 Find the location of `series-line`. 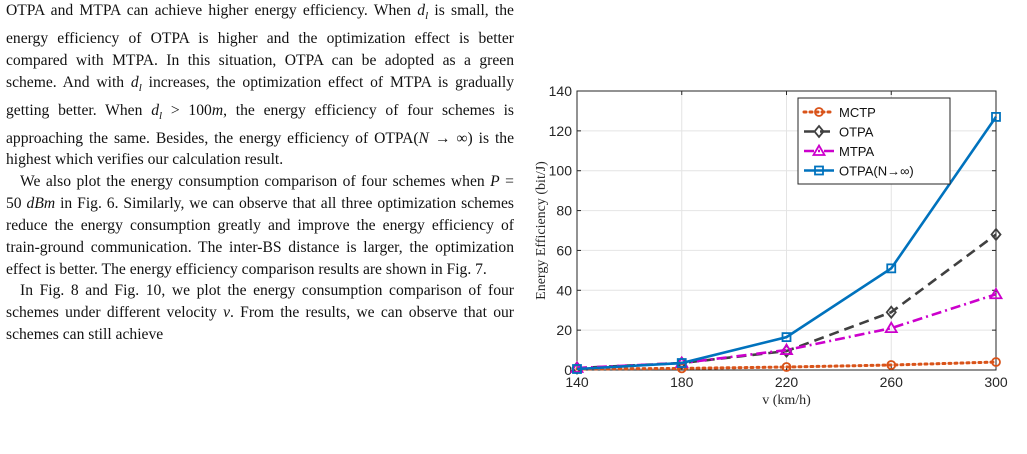

series-line is located at coordinates (786, 365).